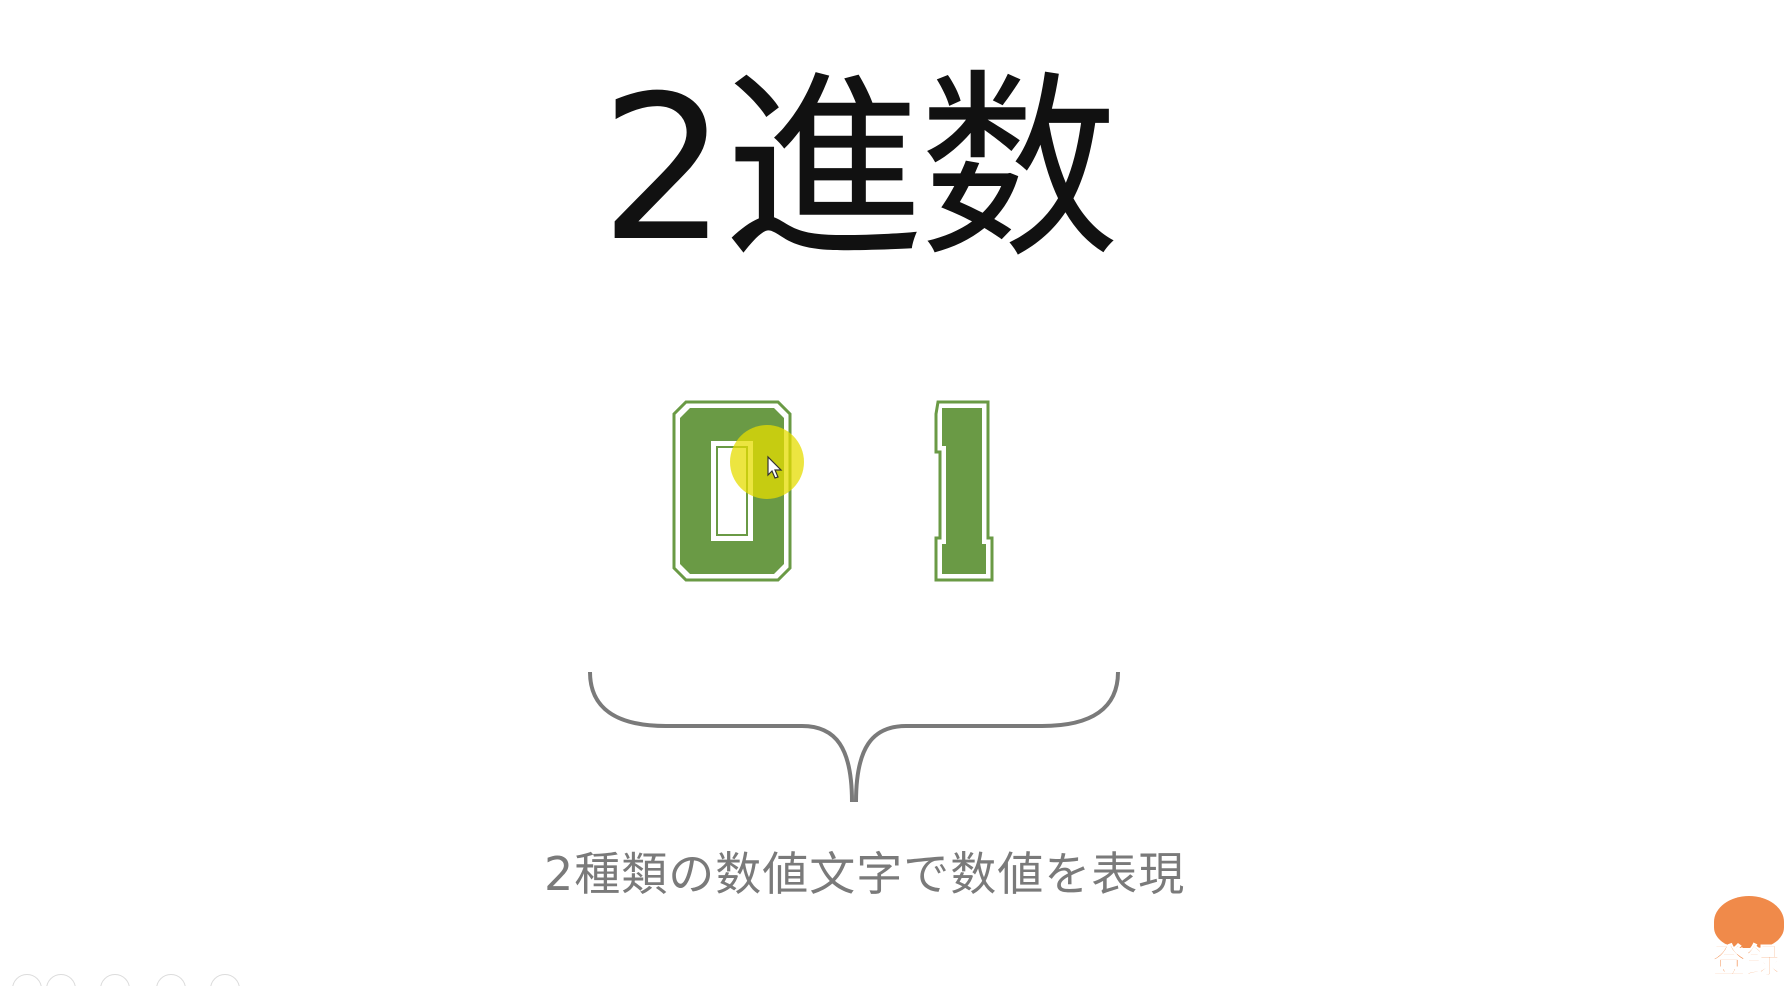 The height and width of the screenshot is (986, 1784). Describe the element at coordinates (61, 980) in the screenshot. I see `pen-icon` at that location.